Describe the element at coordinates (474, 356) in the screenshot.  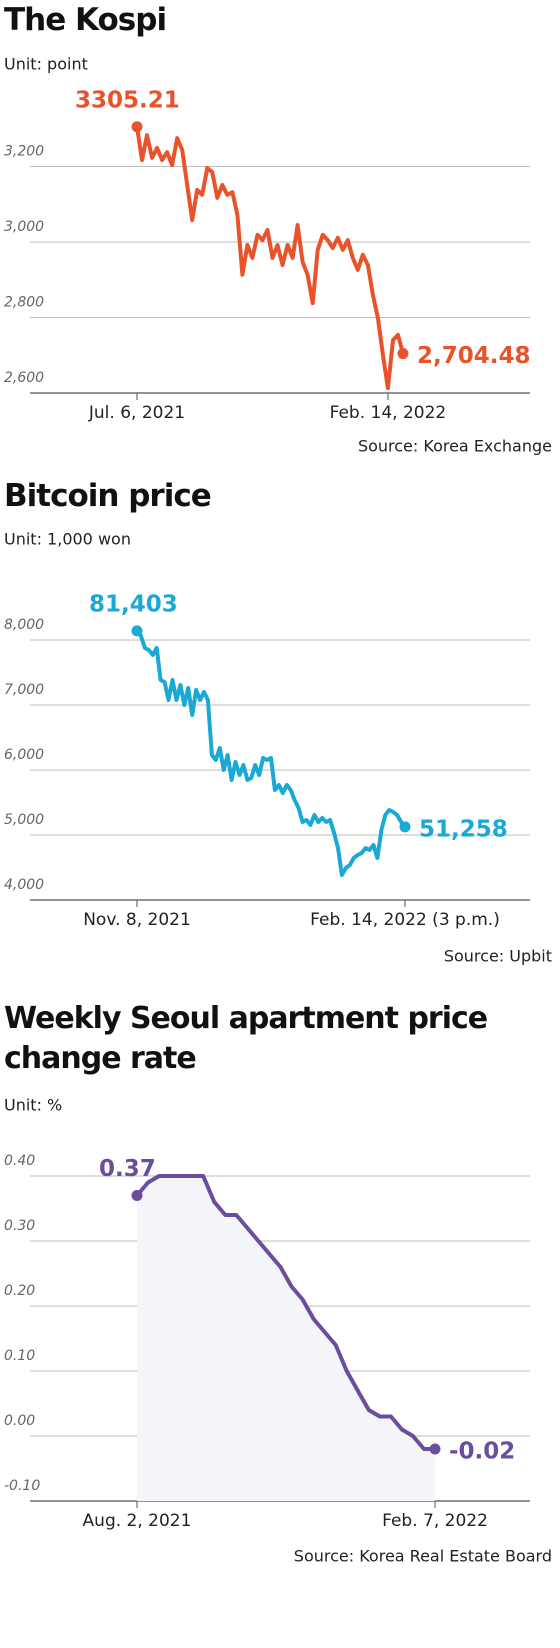
I see `value-label: 2,704.48` at that location.